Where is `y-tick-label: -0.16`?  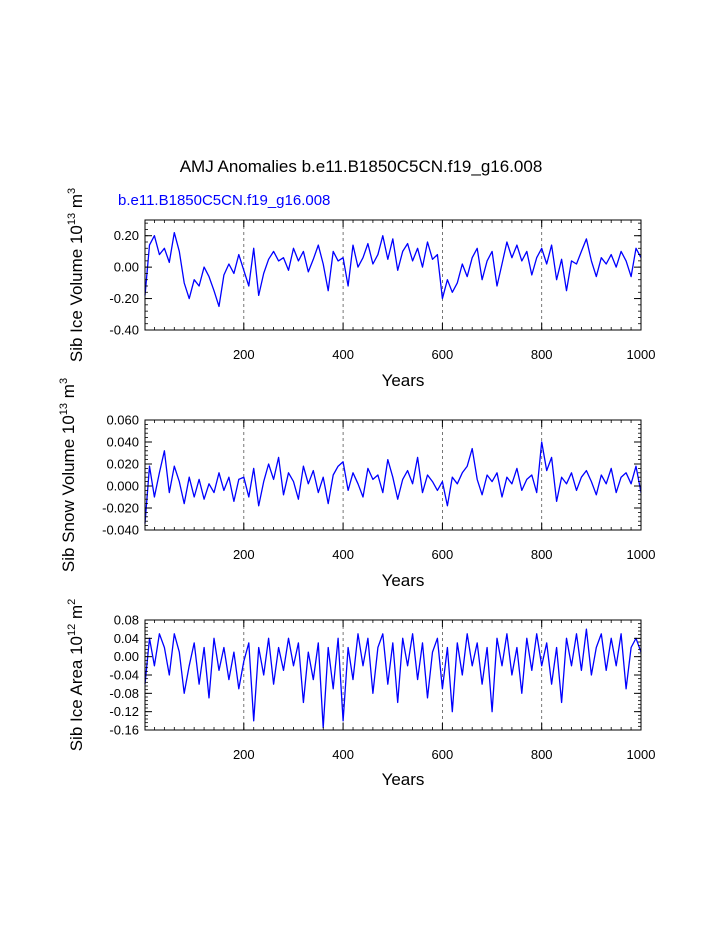 y-tick-label: -0.16 is located at coordinates (124, 730).